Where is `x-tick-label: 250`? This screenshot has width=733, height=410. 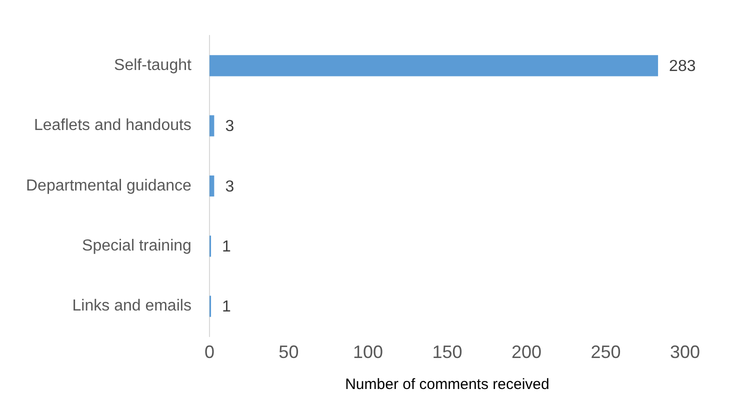 x-tick-label: 250 is located at coordinates (605, 352).